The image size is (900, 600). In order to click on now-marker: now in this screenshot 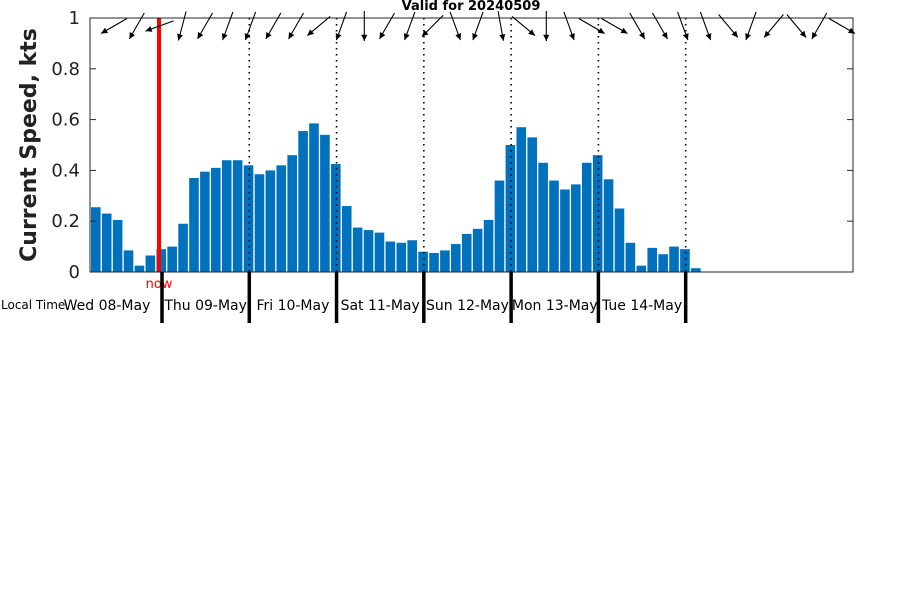, I will do `click(159, 155)`.